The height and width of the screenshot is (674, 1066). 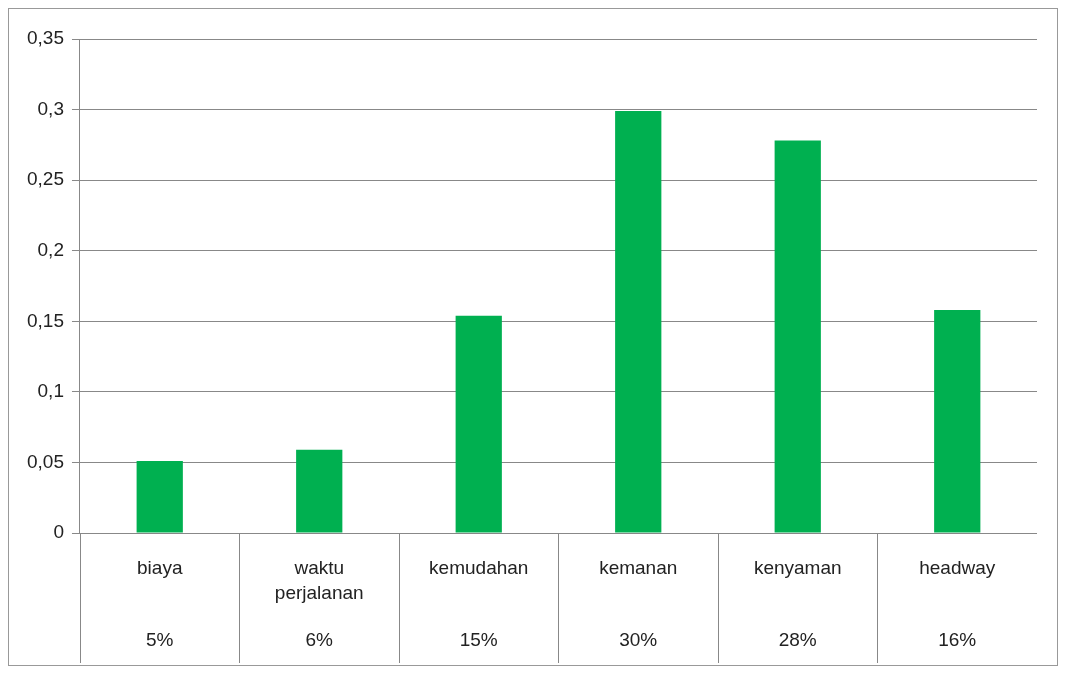 What do you see at coordinates (319, 640) in the screenshot?
I see `data-label: 6%` at bounding box center [319, 640].